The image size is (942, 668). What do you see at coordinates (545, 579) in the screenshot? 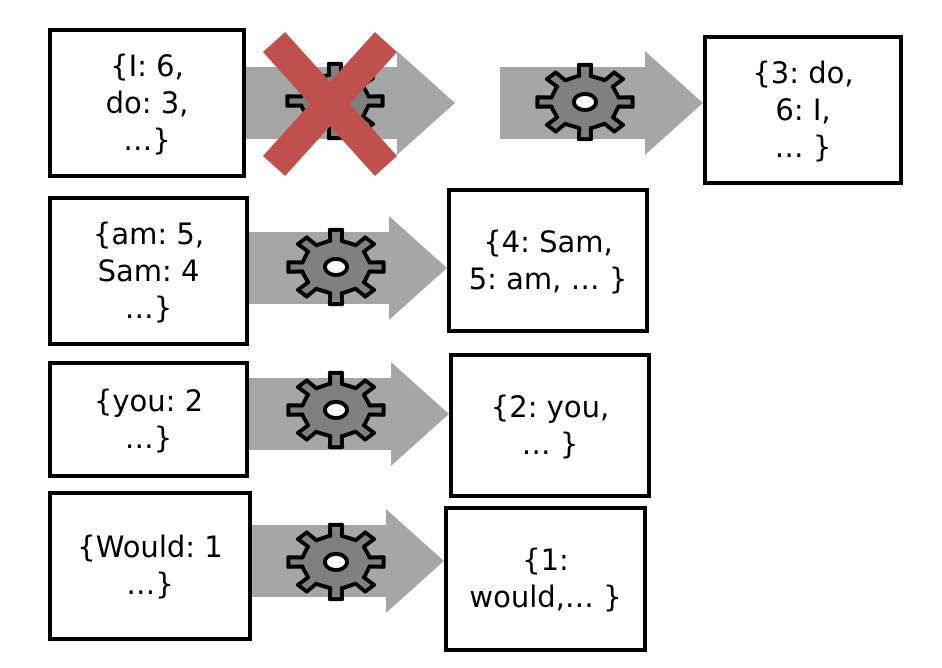
I see `output-box-row-4: {1: would,… }` at bounding box center [545, 579].